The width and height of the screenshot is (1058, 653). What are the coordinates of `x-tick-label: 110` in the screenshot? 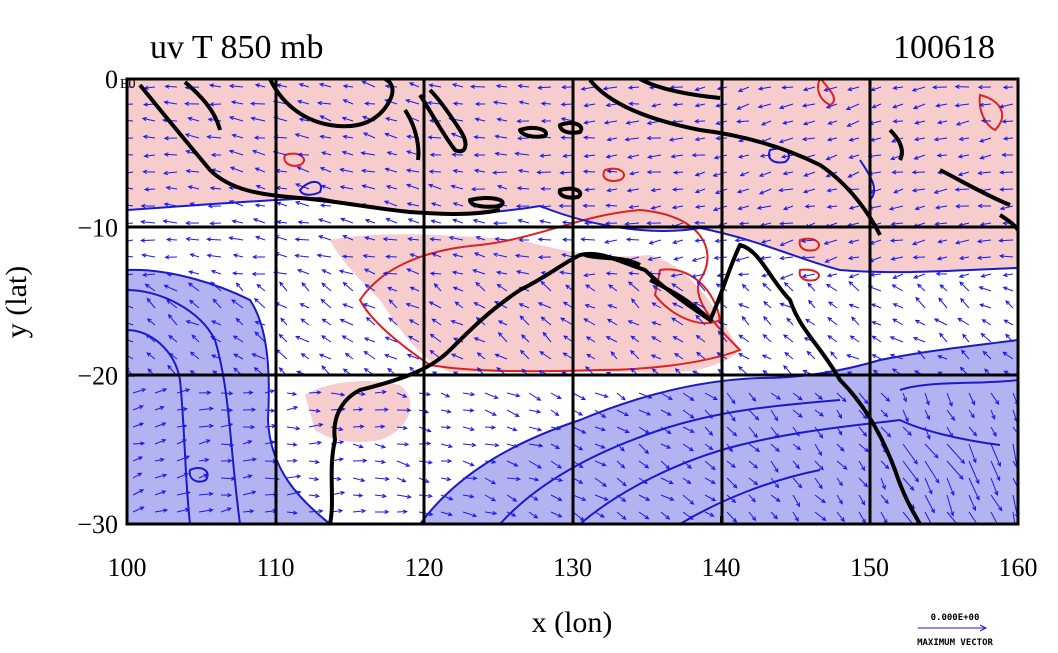 It's located at (275, 567).